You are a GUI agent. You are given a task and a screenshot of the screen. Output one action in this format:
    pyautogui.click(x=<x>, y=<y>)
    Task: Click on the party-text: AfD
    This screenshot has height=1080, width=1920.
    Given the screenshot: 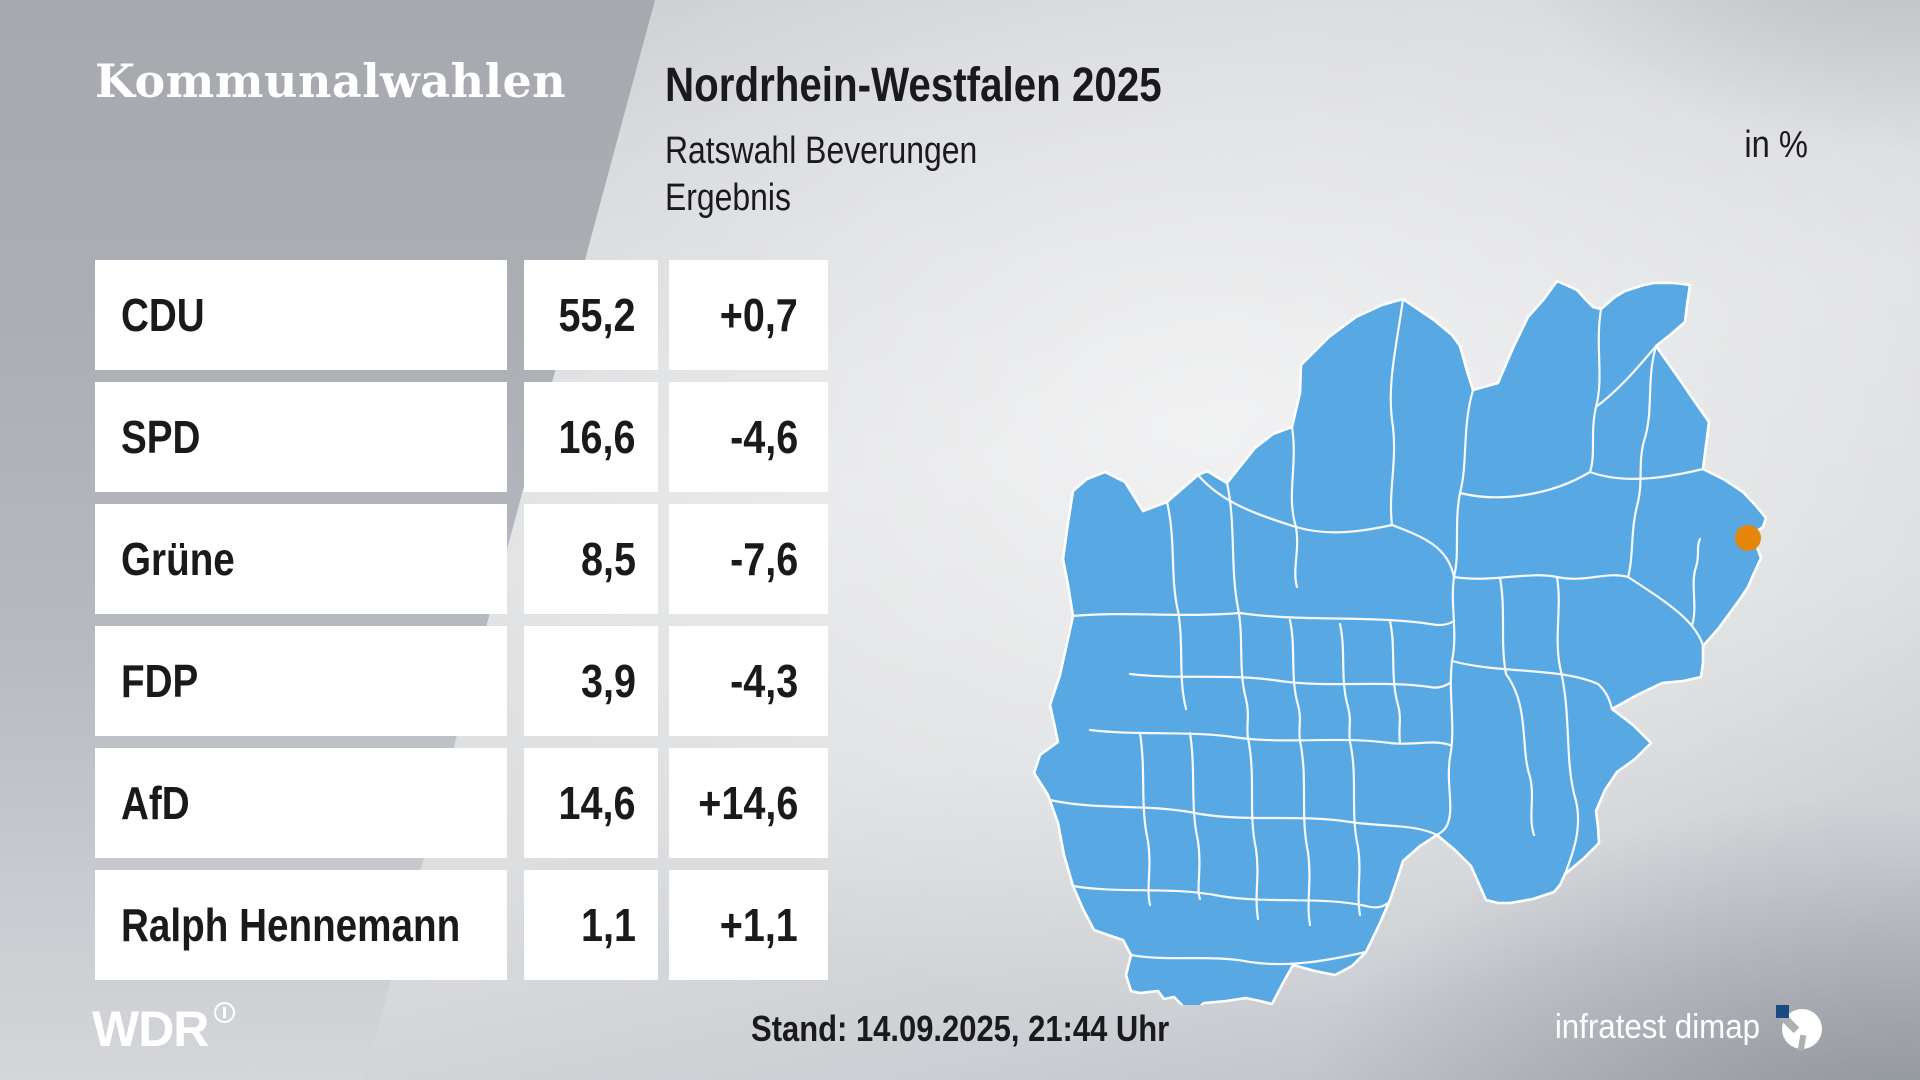 What is the action you would take?
    pyautogui.click(x=155, y=803)
    